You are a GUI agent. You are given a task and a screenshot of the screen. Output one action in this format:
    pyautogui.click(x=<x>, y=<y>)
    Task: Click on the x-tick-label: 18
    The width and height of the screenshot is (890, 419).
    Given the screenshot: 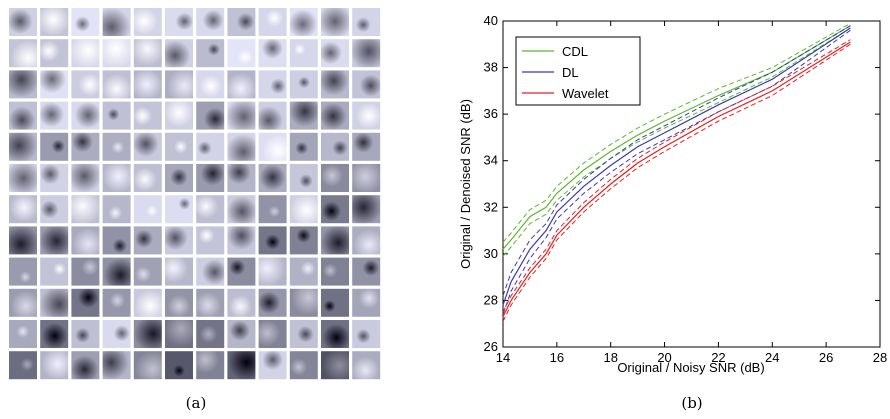 What is the action you would take?
    pyautogui.click(x=610, y=357)
    